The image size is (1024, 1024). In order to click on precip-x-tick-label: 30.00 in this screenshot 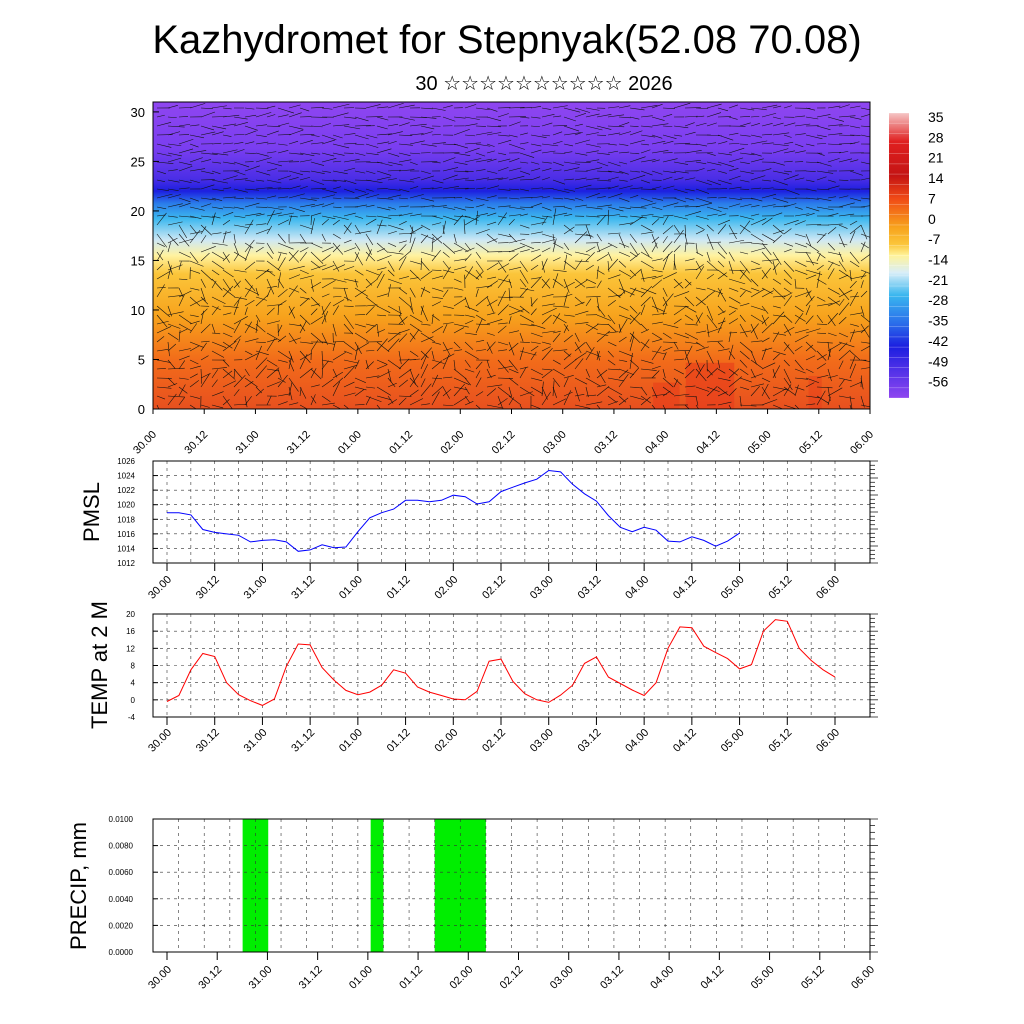, I will do `click(160, 978)`.